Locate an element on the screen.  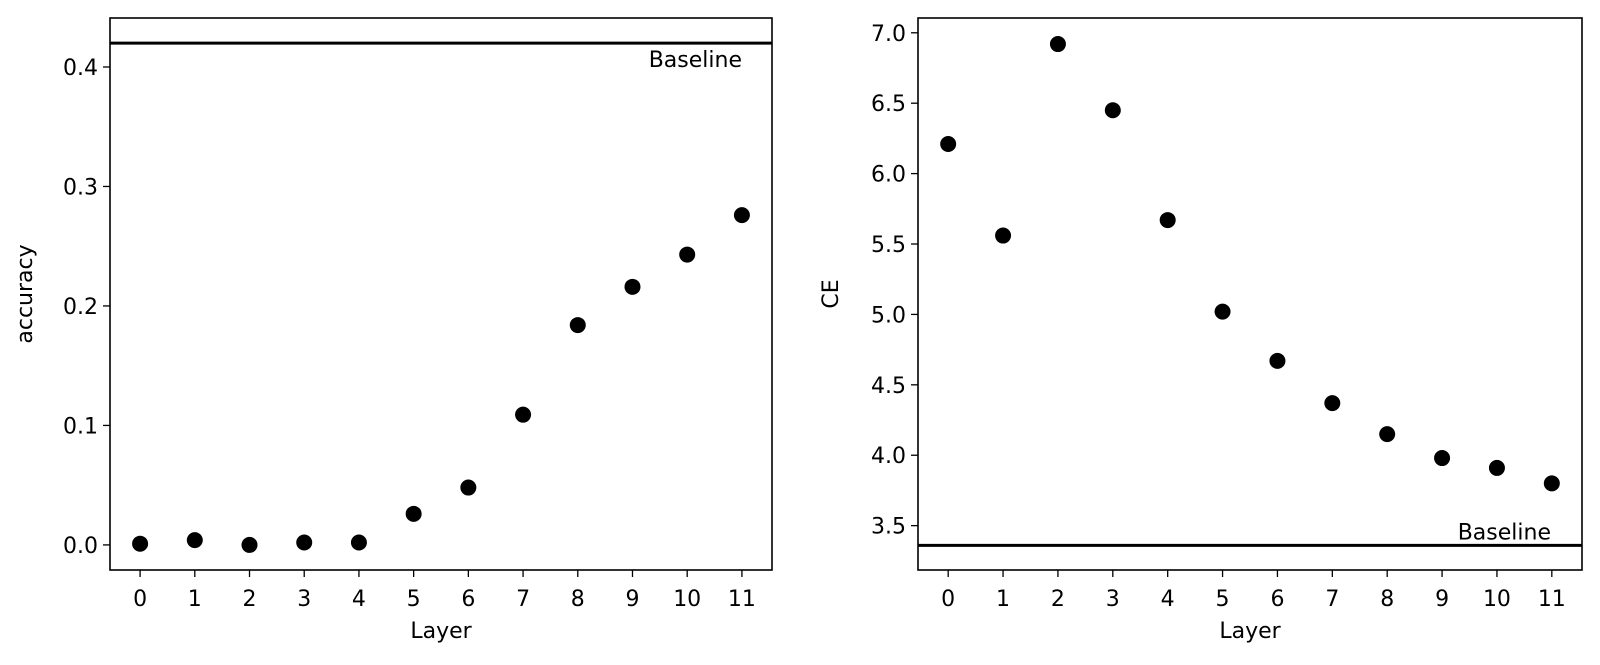
y-tick-label: 3.5 is located at coordinates (888, 527).